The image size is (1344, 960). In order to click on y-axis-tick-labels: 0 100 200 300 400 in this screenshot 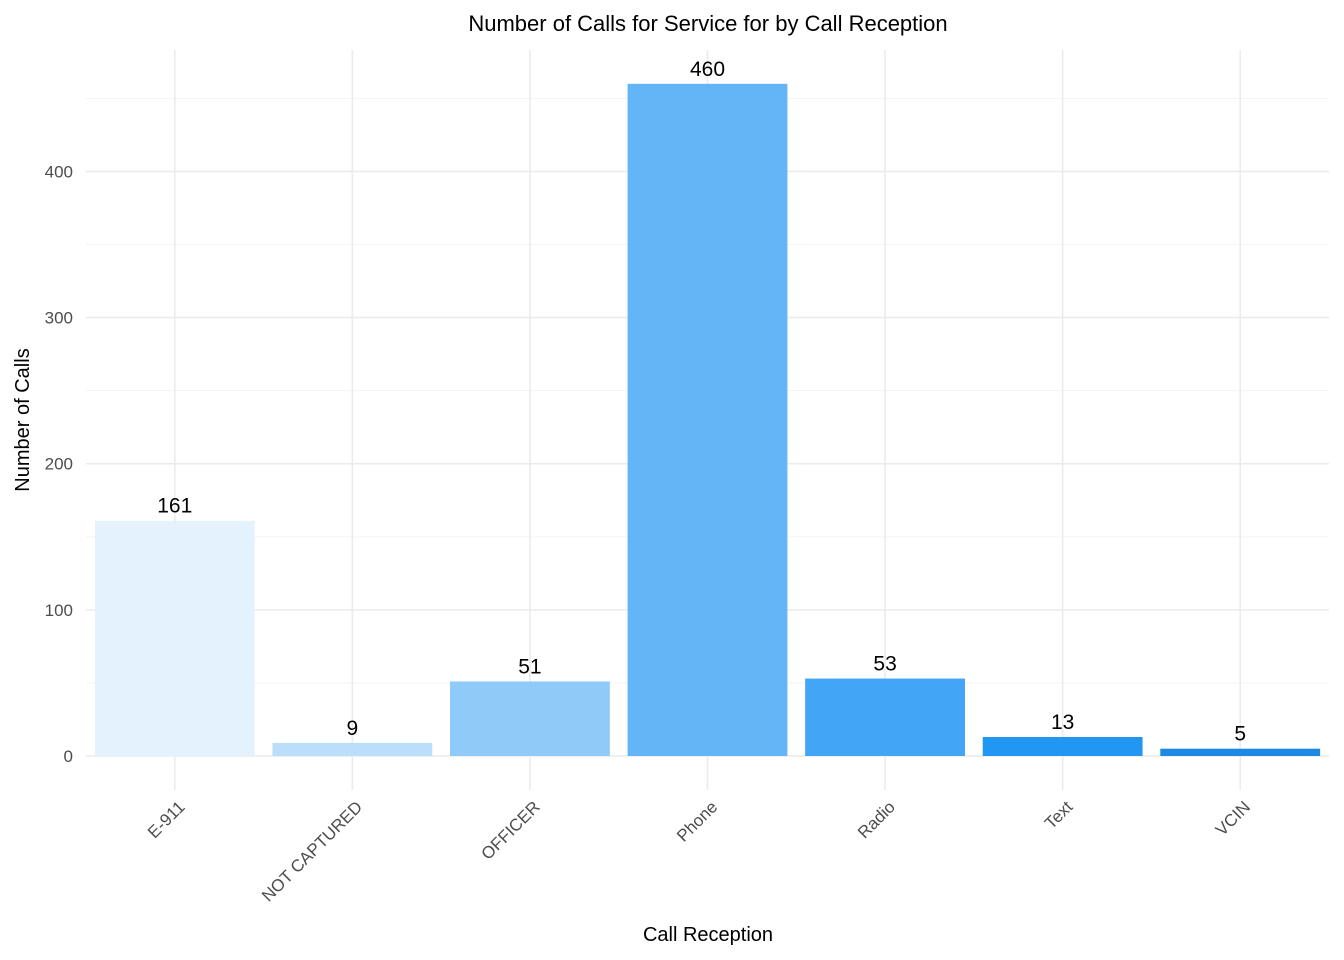, I will do `click(59, 464)`.